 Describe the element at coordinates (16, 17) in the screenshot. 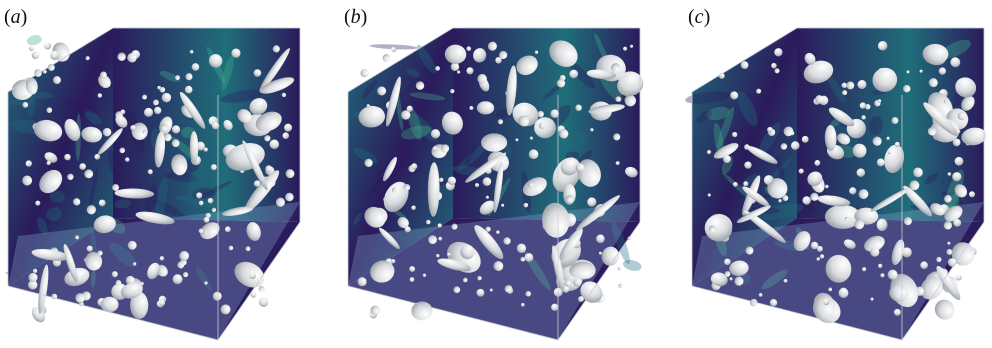

I see `panel-label-a: (a)` at that location.